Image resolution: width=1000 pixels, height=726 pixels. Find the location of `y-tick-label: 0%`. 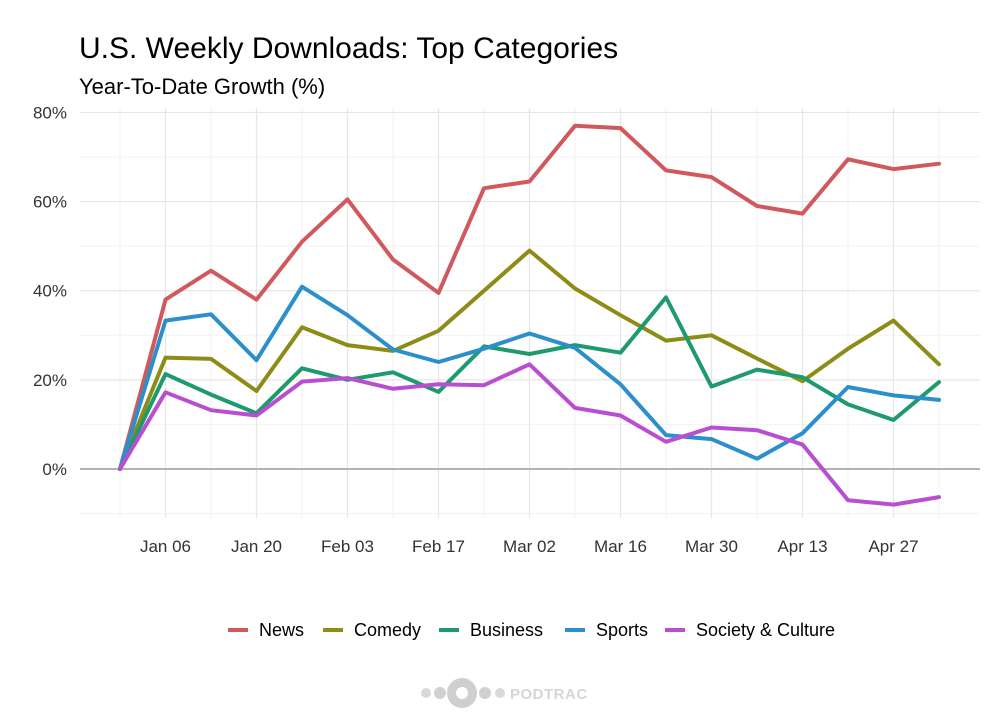

y-tick-label: 0% is located at coordinates (54, 469).